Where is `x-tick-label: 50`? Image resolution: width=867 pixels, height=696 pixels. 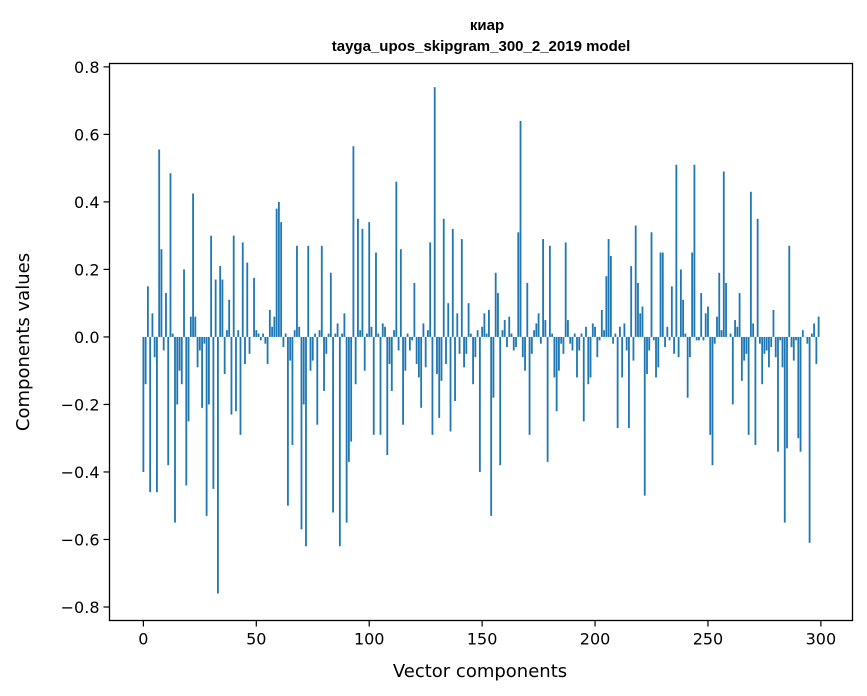
x-tick-label: 50 is located at coordinates (256, 639).